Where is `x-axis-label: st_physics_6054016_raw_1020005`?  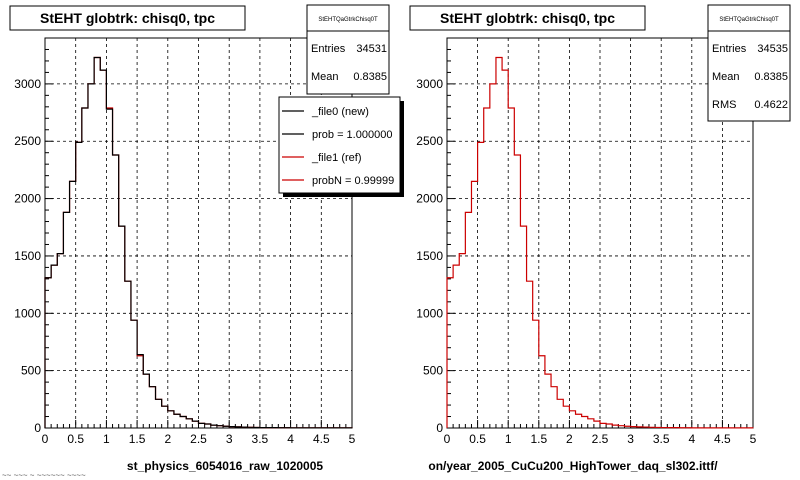
x-axis-label: st_physics_6054016_raw_1020005 is located at coordinates (225, 466).